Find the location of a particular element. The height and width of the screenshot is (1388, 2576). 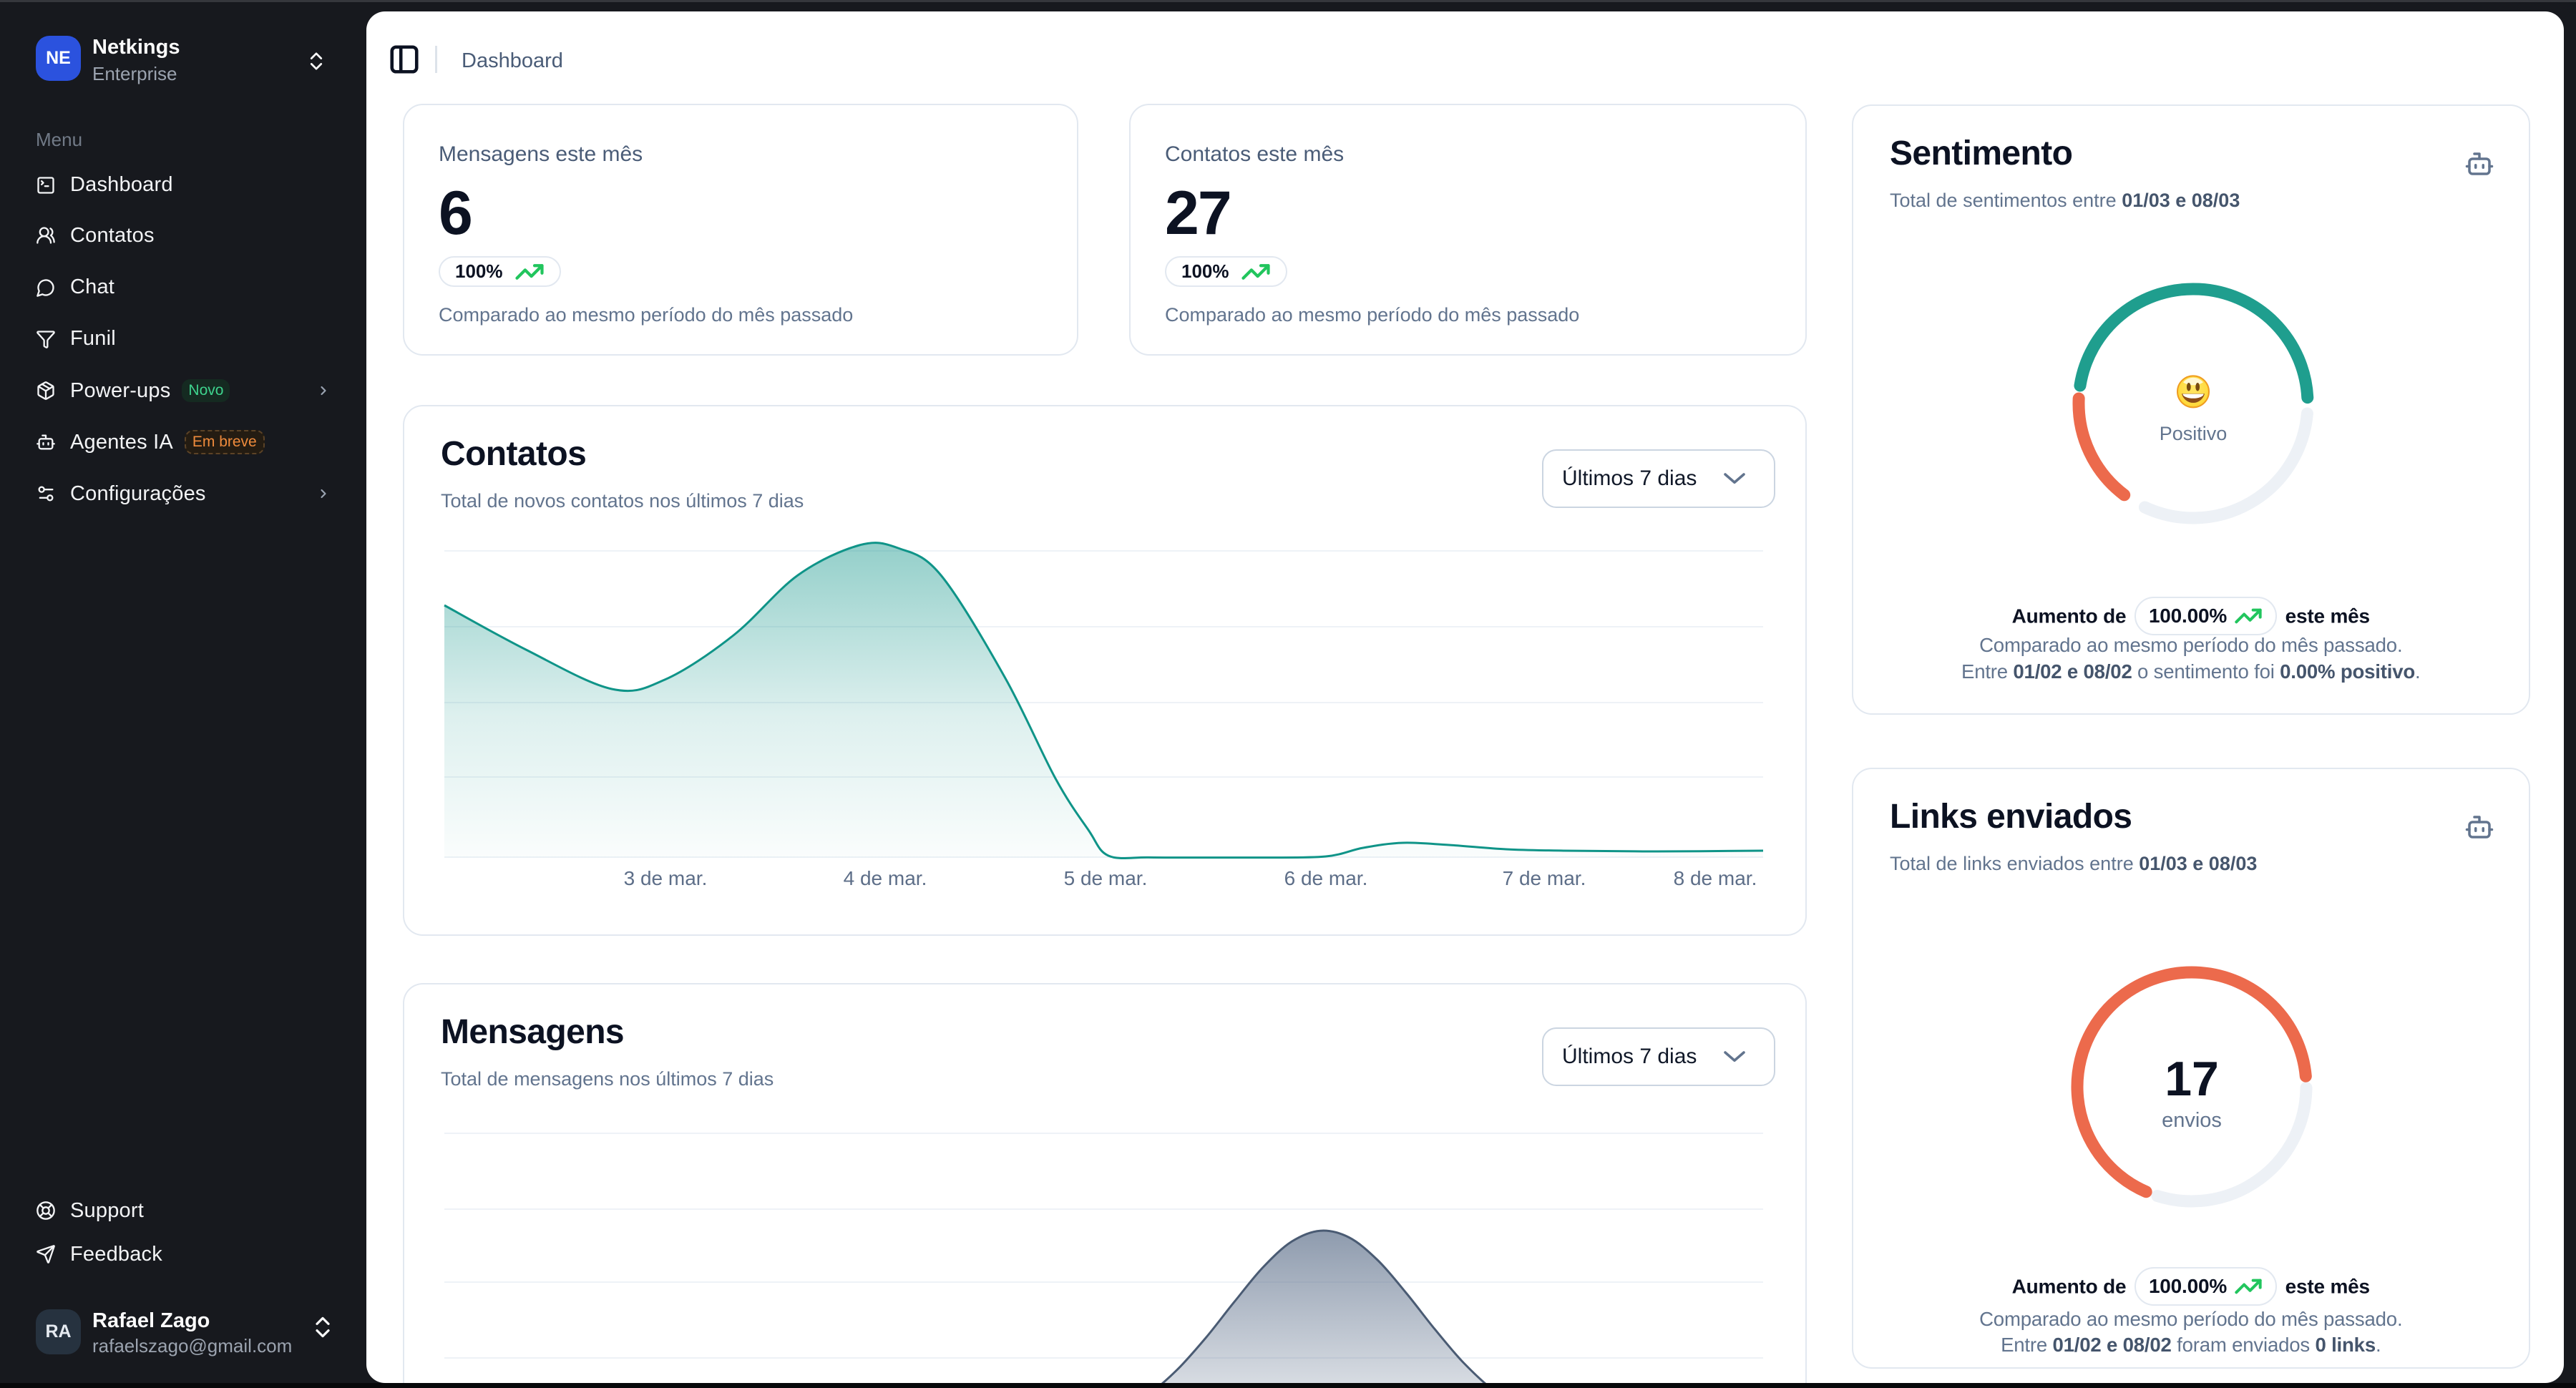

svg-text: 17 is located at coordinates (2192, 1079).